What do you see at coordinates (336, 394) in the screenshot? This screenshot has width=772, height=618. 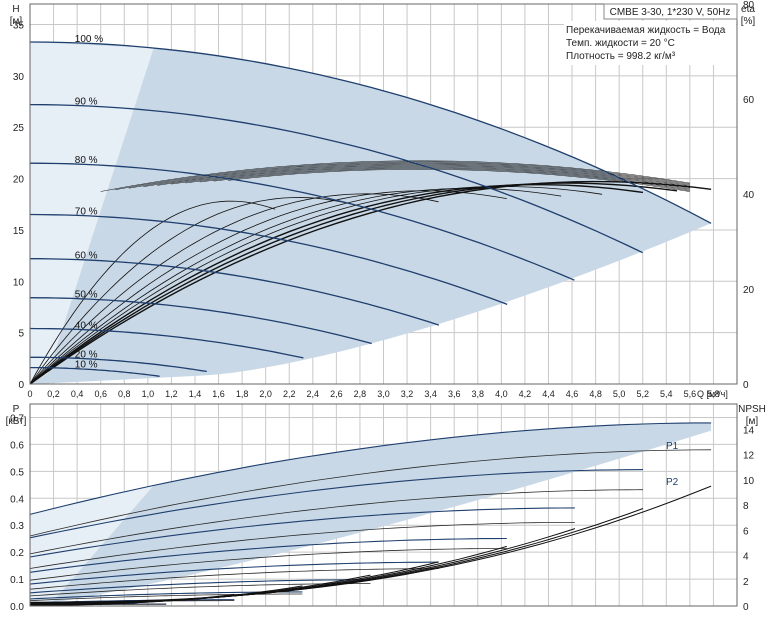 I see `x-tick-label: 2,6` at bounding box center [336, 394].